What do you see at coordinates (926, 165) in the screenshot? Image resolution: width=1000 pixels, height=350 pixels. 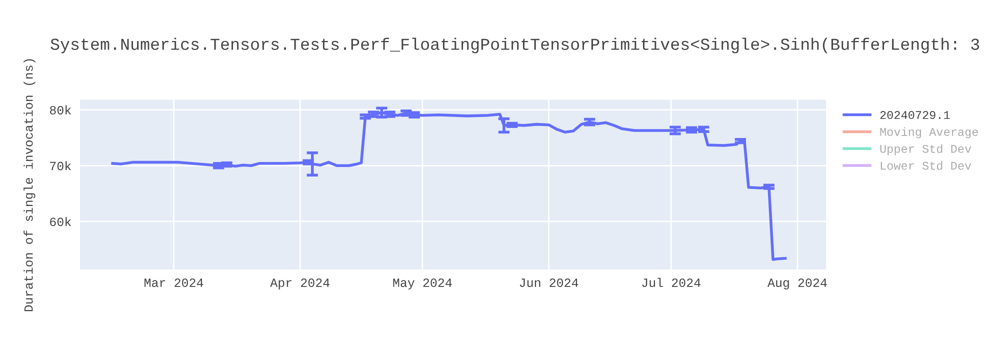 I see `legend-label: Lower Std Dev` at bounding box center [926, 165].